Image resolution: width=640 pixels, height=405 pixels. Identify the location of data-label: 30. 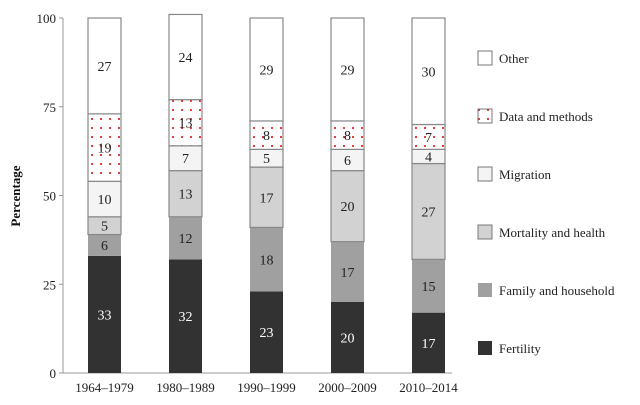
(429, 72).